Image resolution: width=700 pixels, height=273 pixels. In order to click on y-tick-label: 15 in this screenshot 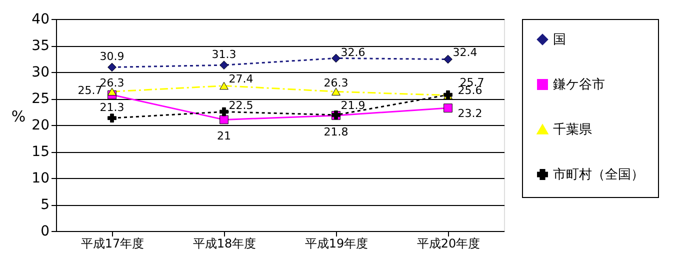, I will do `click(41, 152)`.